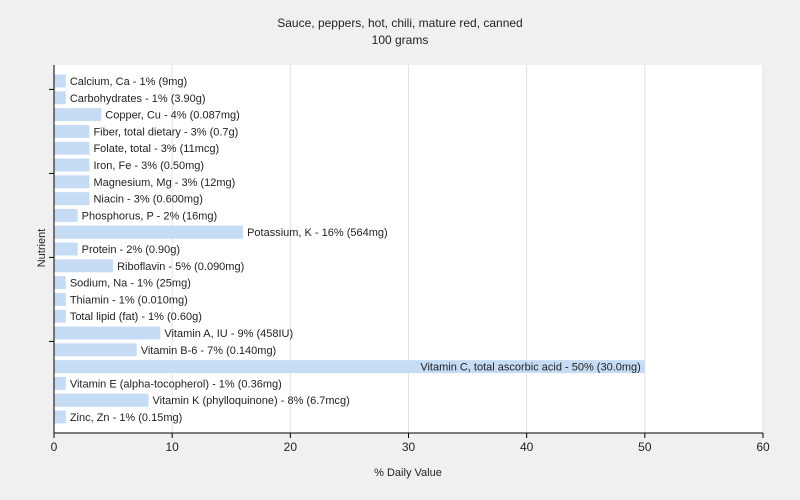 Image resolution: width=800 pixels, height=500 pixels. Describe the element at coordinates (172, 116) in the screenshot. I see `bar-label: Copper, Cu - 4% (0.087mg)` at that location.